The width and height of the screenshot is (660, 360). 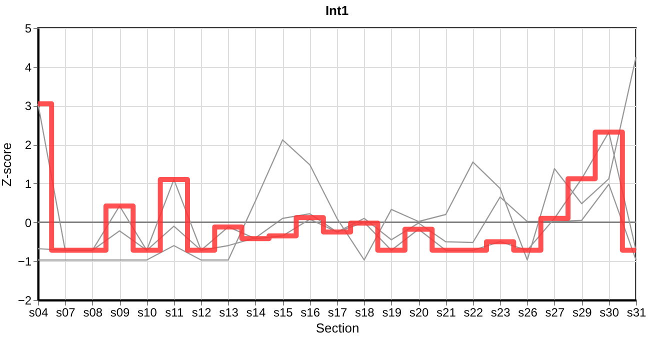 I want to click on x-tick-label: s27, so click(x=555, y=313).